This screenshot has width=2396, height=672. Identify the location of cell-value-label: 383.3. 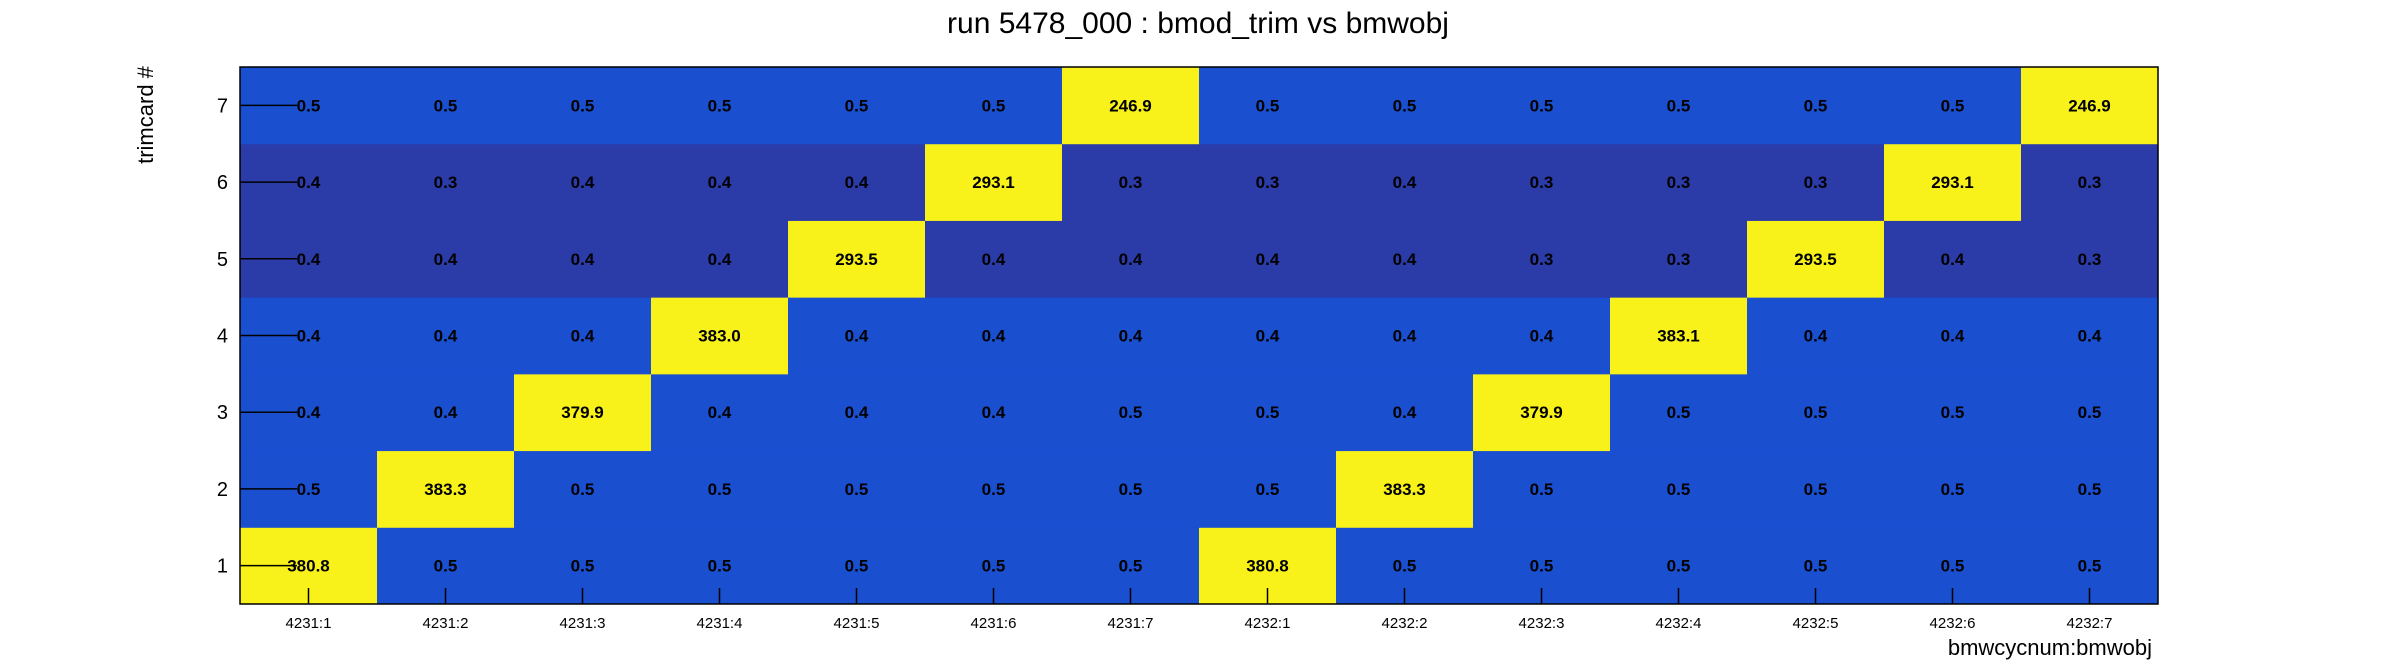
(1404, 489).